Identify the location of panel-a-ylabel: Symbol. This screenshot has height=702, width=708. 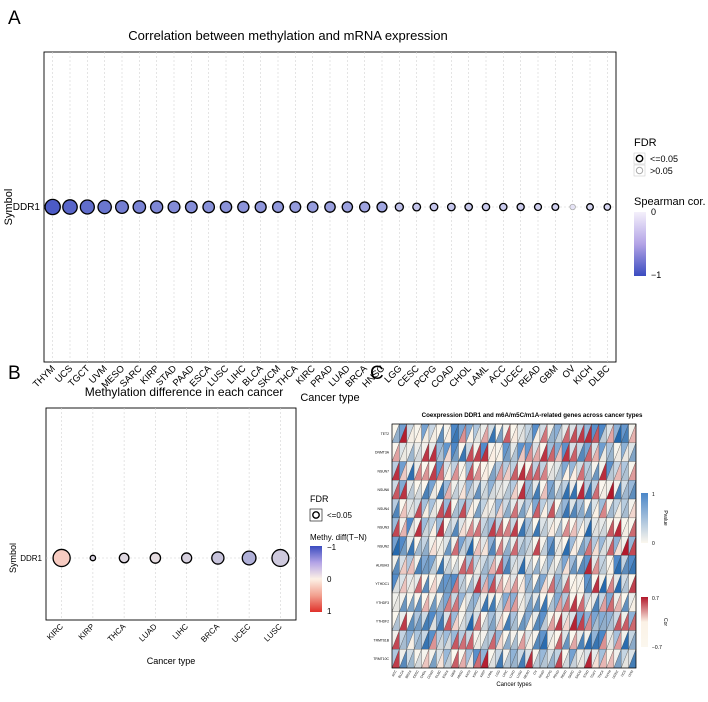
(9, 207).